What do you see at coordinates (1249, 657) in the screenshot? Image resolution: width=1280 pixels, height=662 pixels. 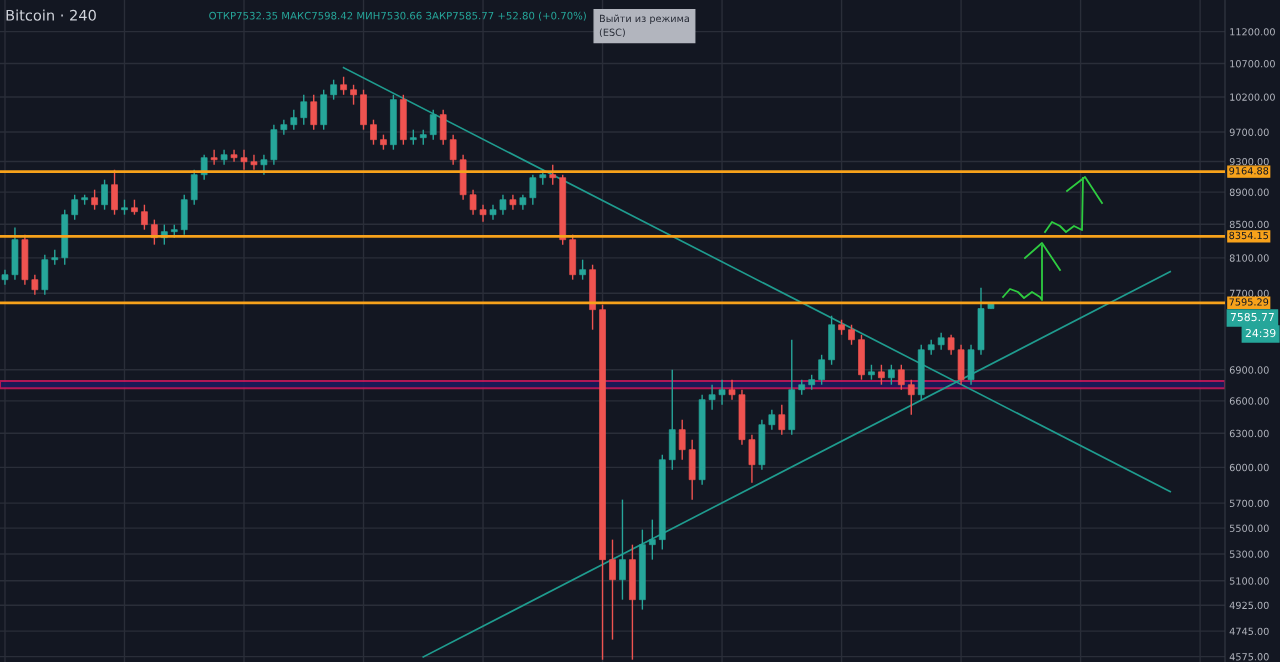 I see `y-tick-label: 4575.00` at bounding box center [1249, 657].